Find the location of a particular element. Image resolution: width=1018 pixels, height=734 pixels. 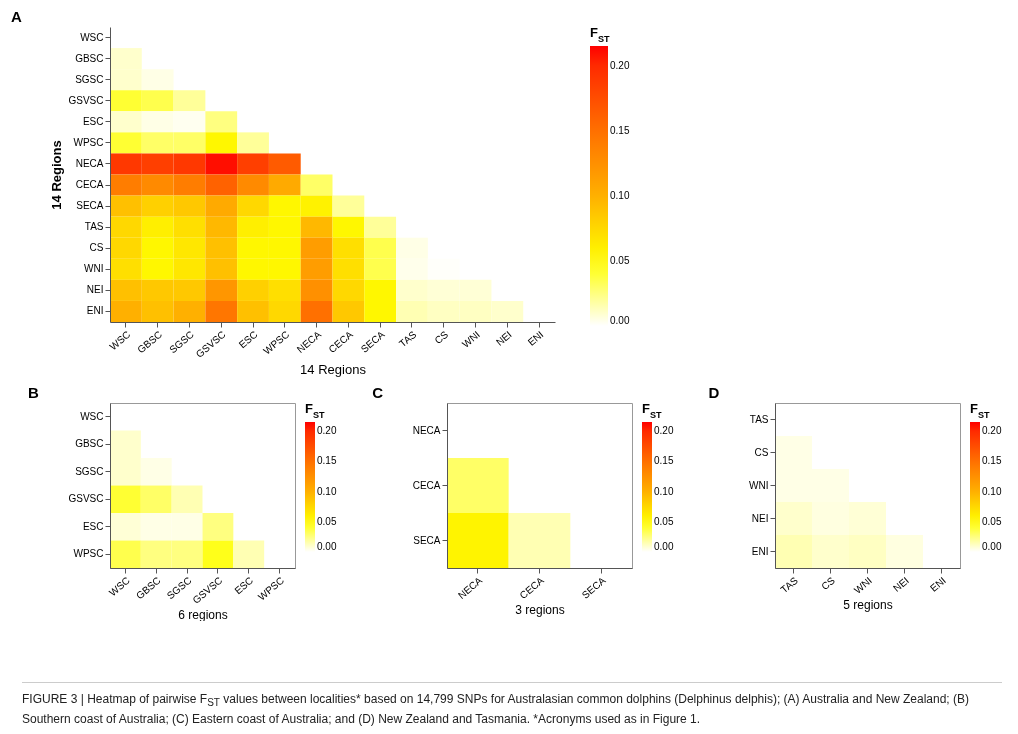

x-axis-title: 14 Regions is located at coordinates (333, 369).